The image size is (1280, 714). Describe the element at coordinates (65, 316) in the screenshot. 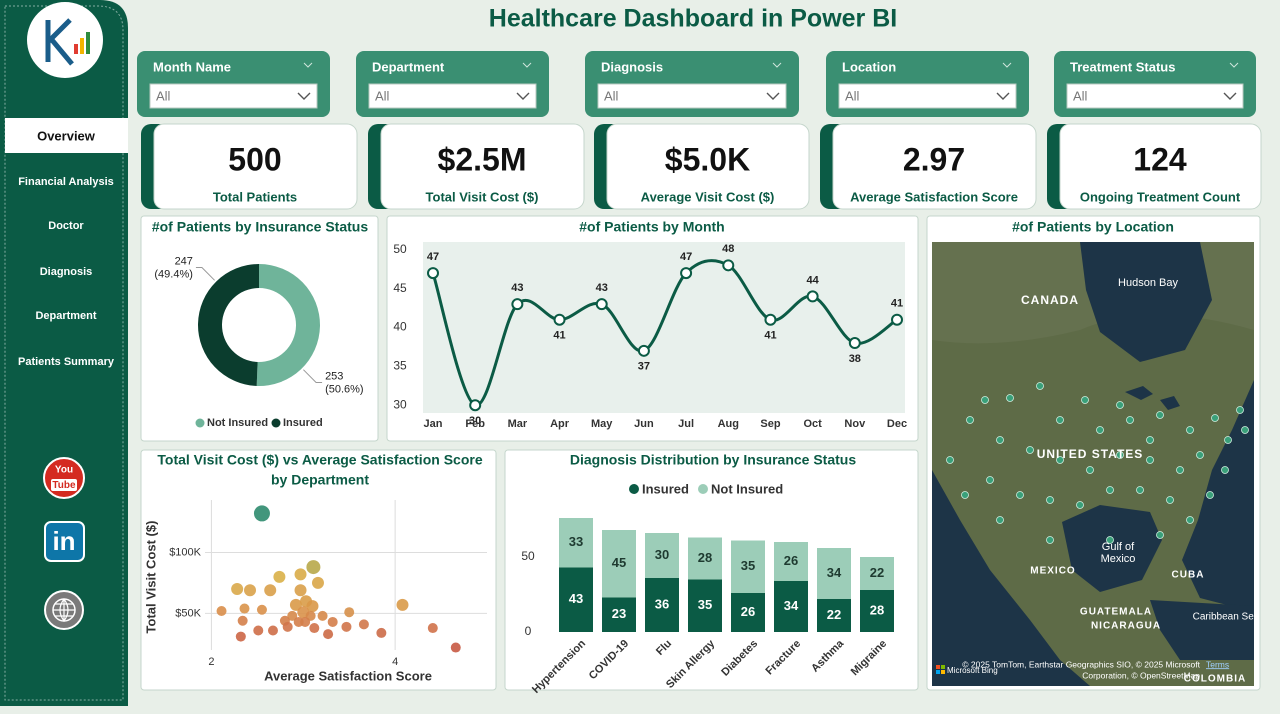

I see `nav-item: Department` at that location.